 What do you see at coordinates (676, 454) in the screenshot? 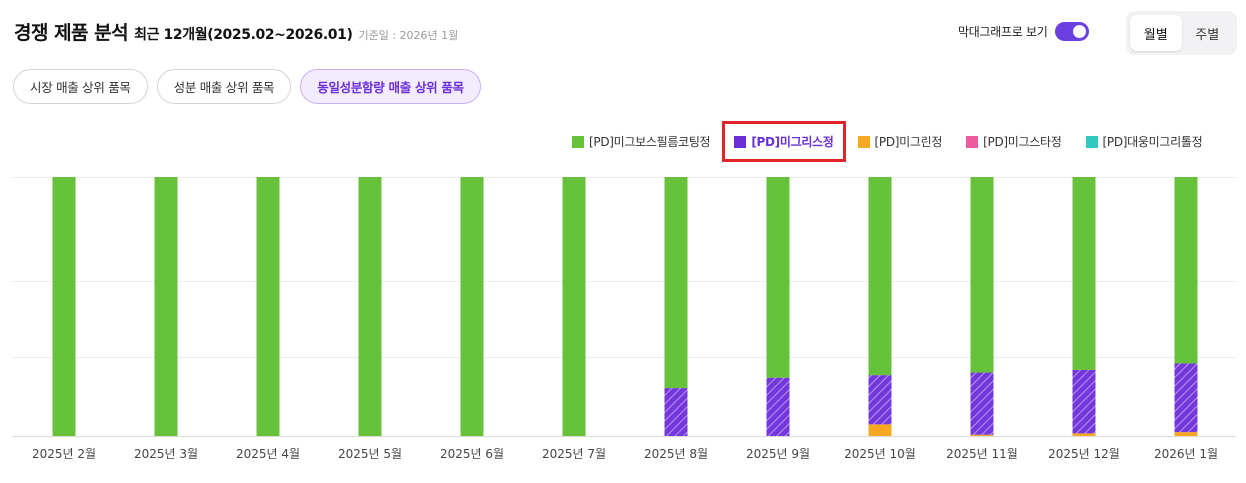
I see `x-tick-label: 2025년 8월` at bounding box center [676, 454].